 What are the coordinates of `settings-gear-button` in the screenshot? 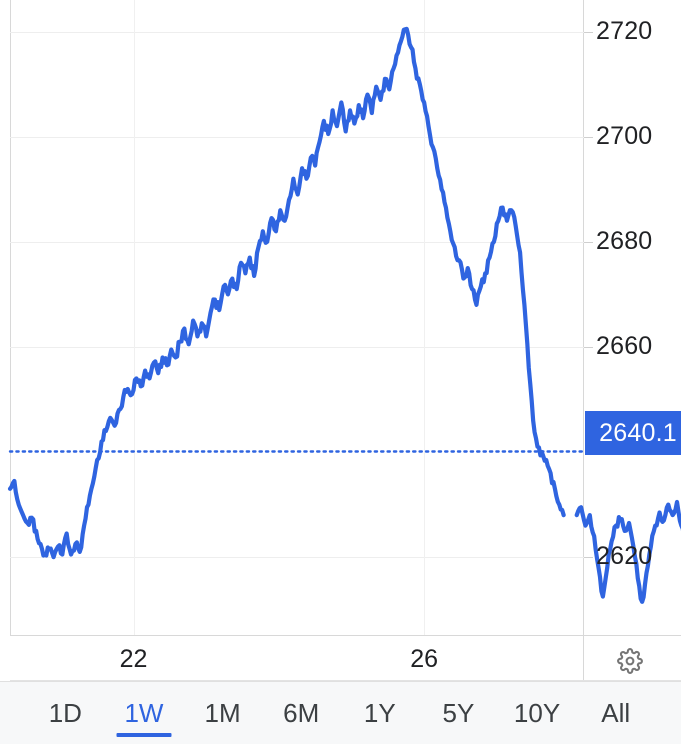 It's located at (630, 661).